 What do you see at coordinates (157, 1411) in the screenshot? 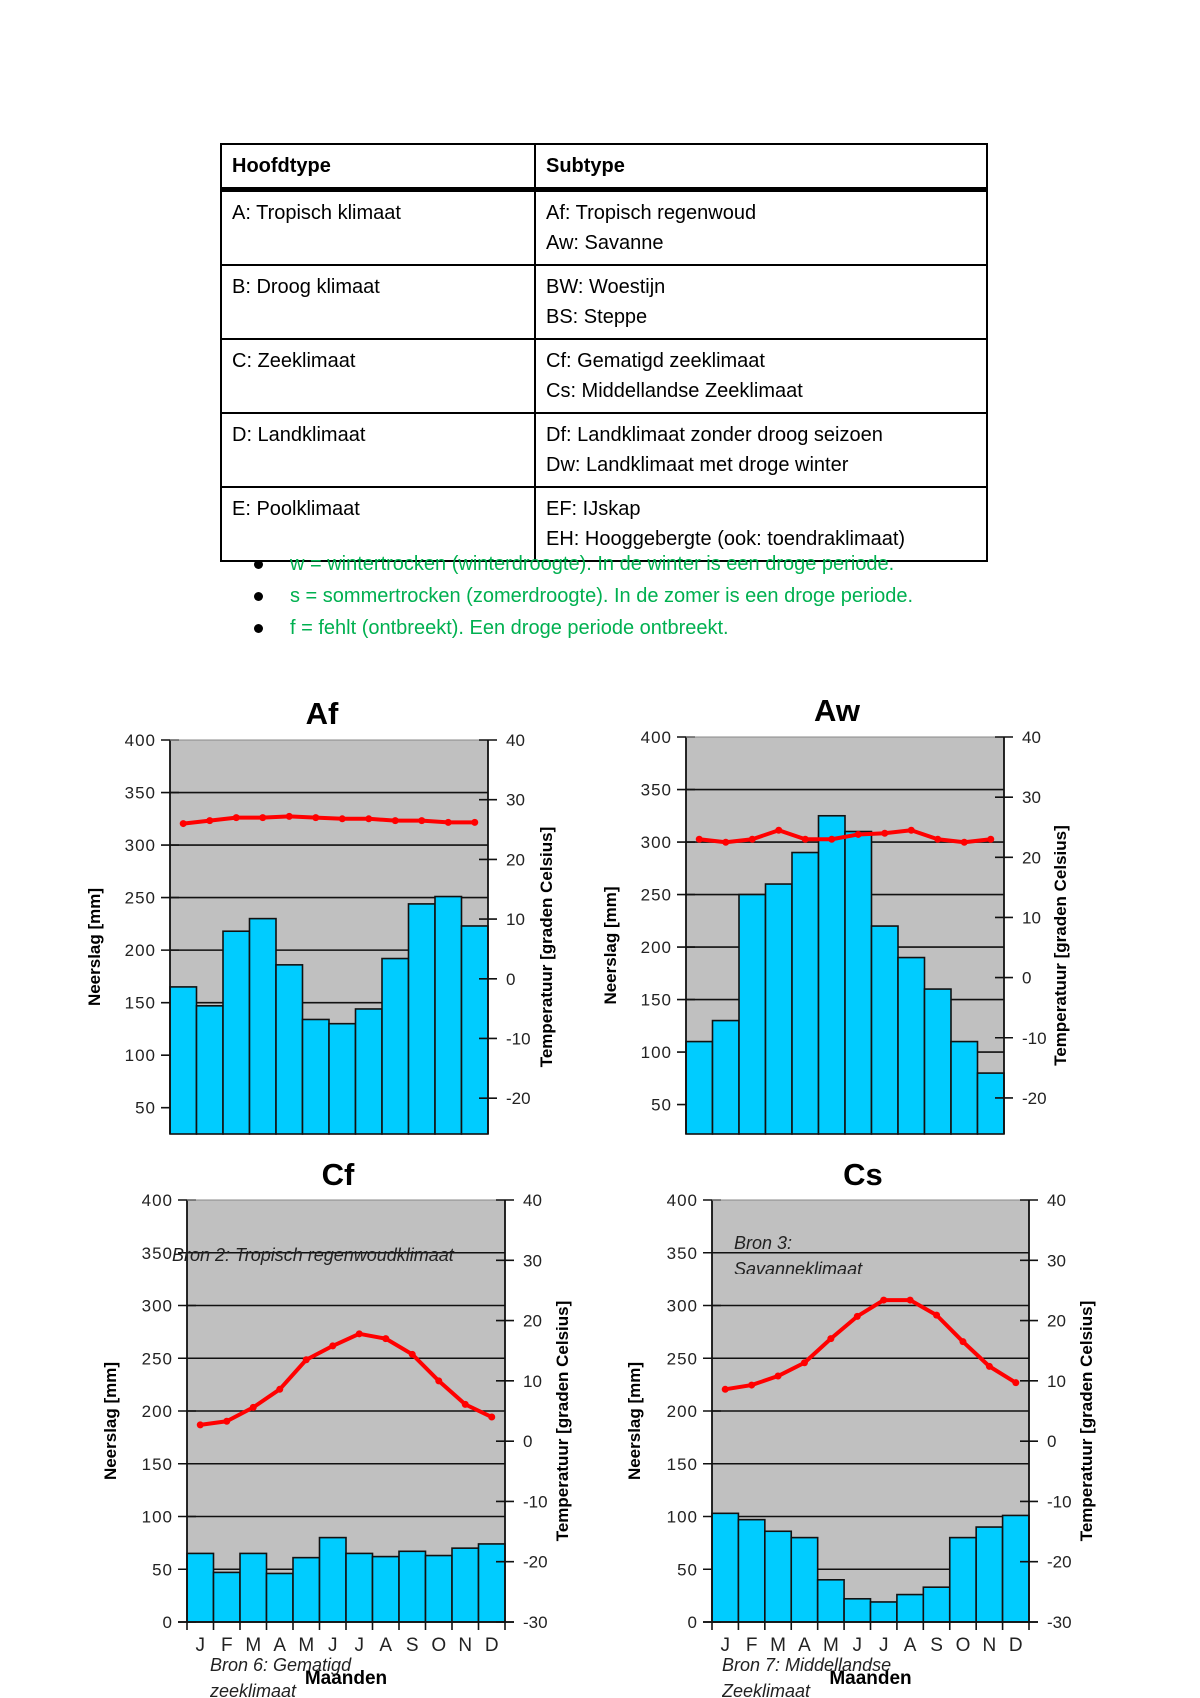
I see `y-tick-label: 200` at bounding box center [157, 1411].